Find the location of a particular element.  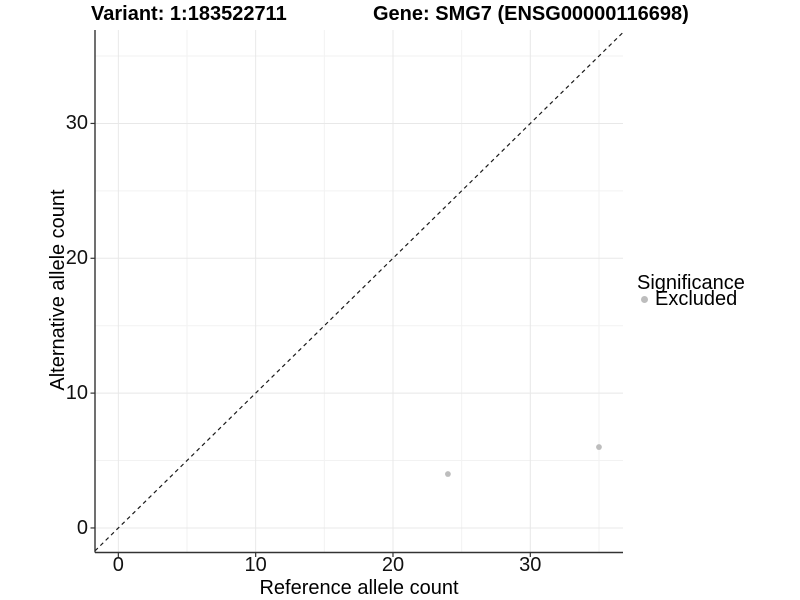

y-axis-label: Alternative allele count is located at coordinates (58, 290).